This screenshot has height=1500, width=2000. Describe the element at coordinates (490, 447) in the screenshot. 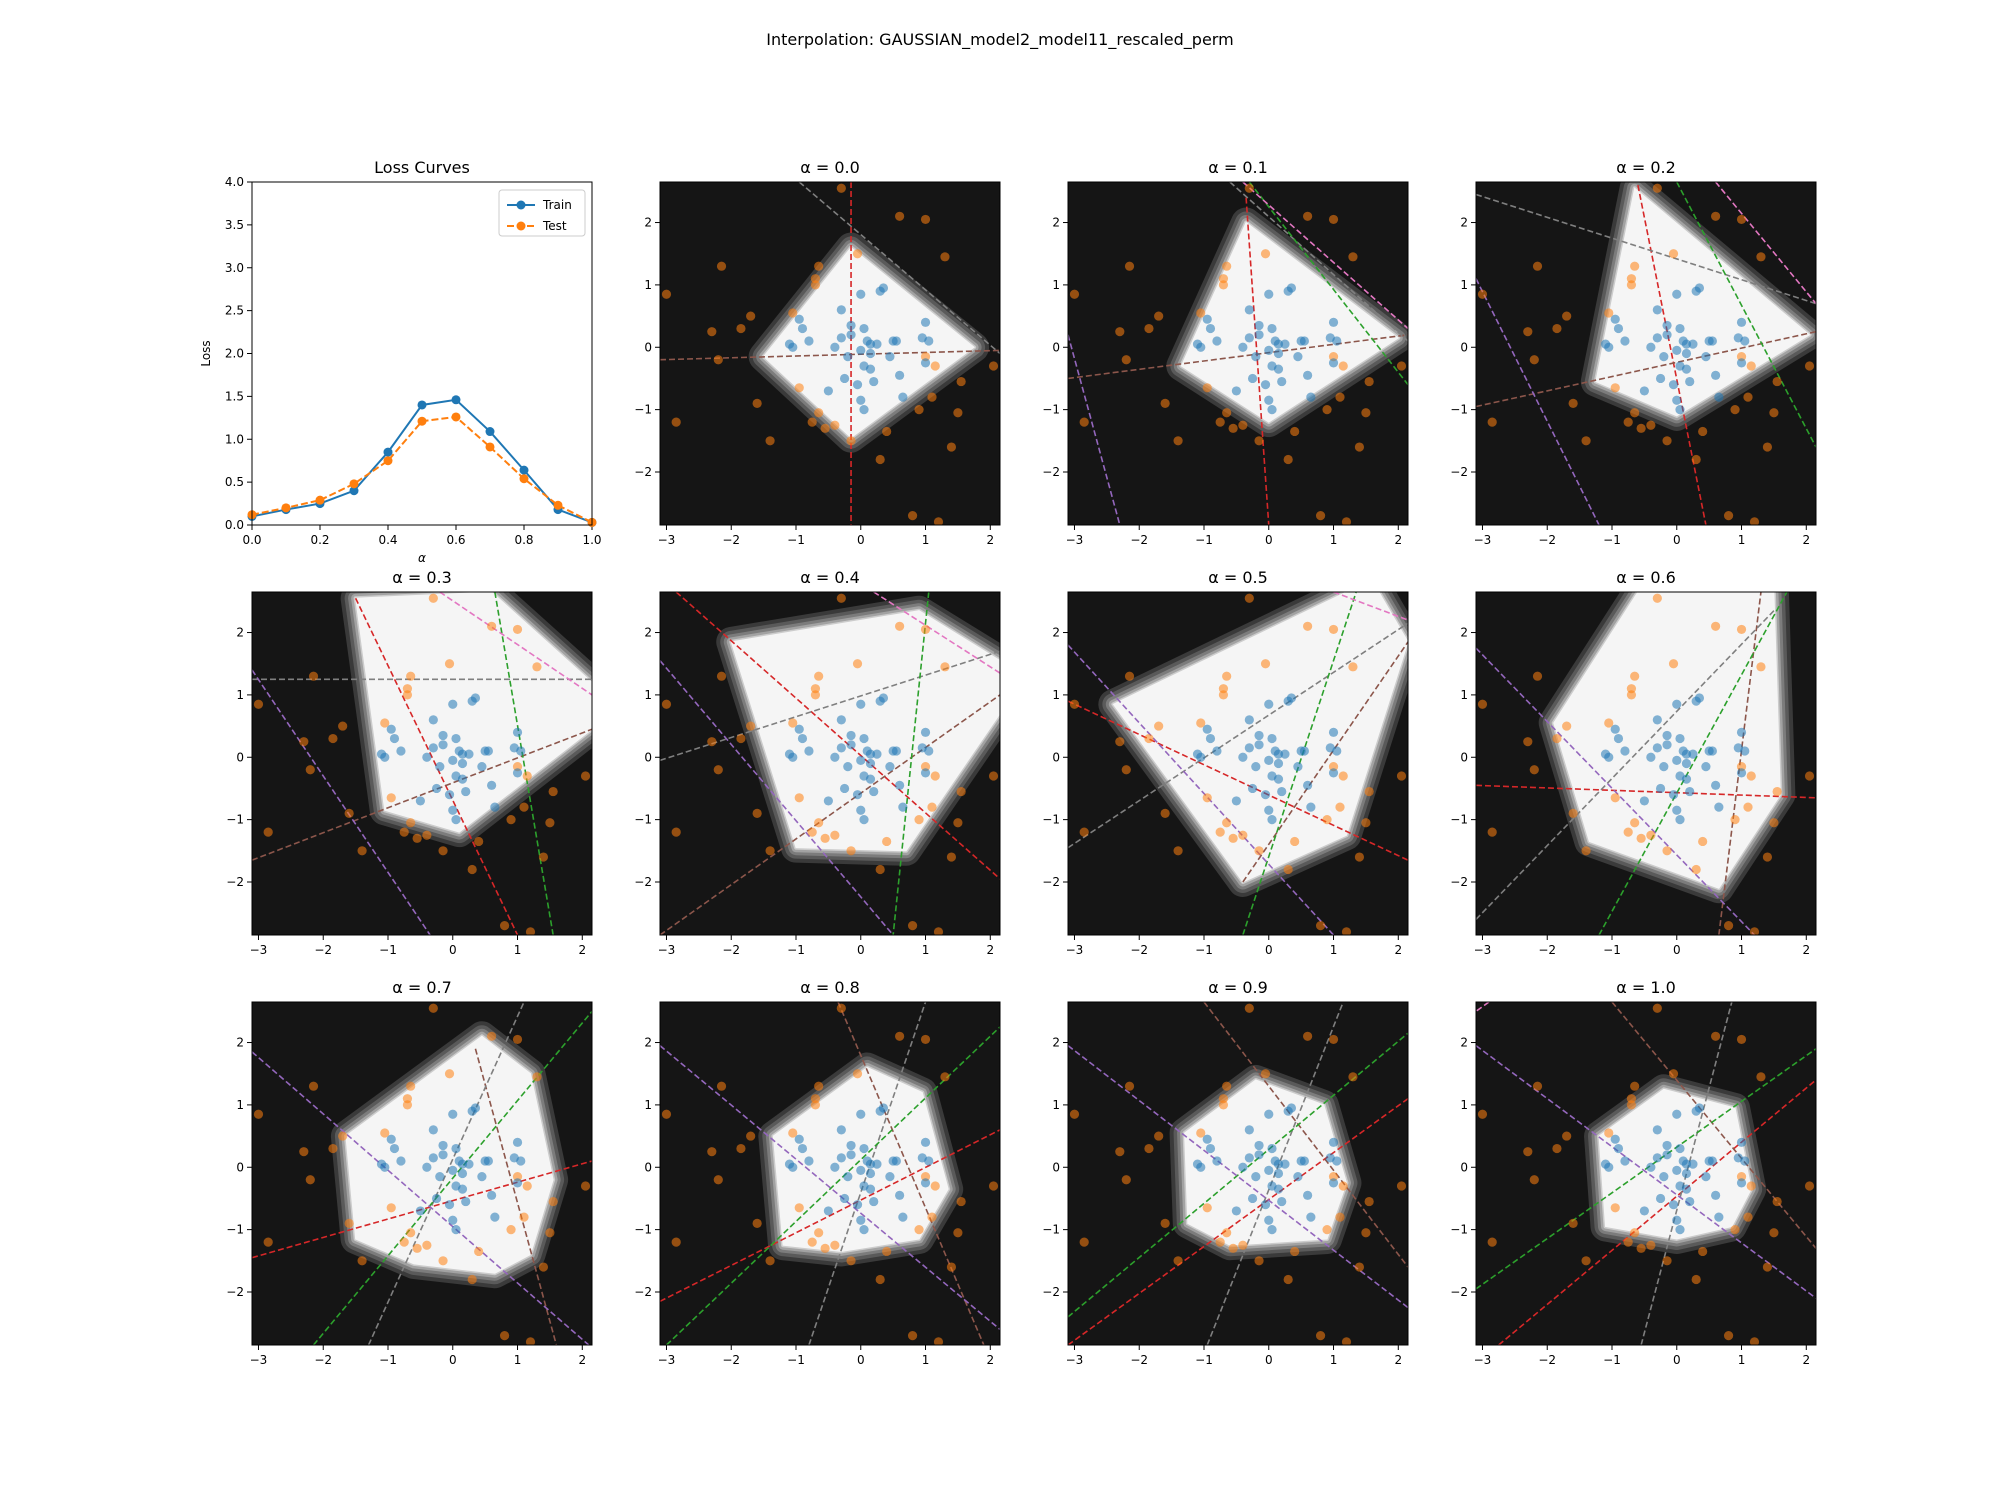

I see `loss-point-test` at that location.